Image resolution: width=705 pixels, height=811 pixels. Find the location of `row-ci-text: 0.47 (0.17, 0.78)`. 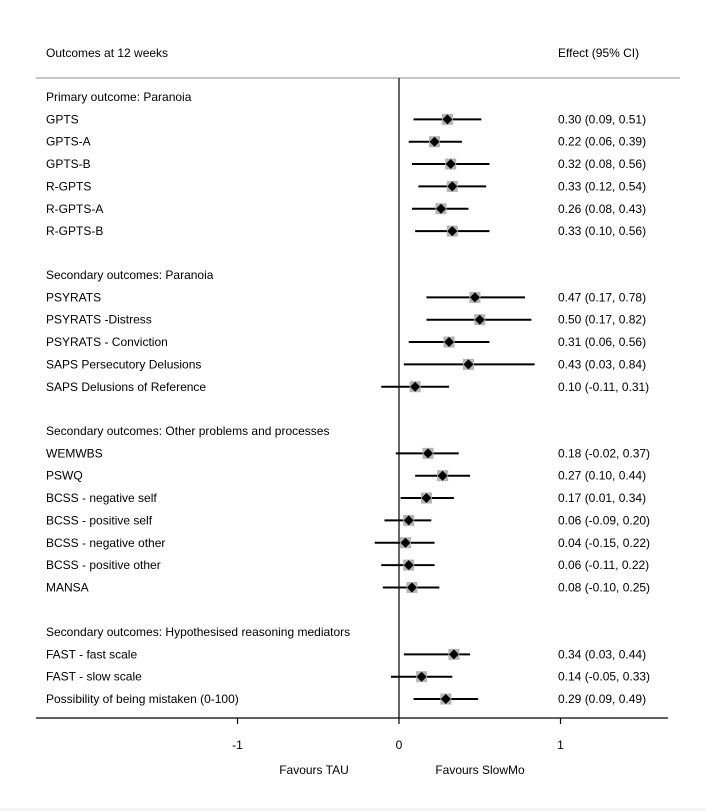

row-ci-text: 0.47 (0.17, 0.78) is located at coordinates (602, 297).